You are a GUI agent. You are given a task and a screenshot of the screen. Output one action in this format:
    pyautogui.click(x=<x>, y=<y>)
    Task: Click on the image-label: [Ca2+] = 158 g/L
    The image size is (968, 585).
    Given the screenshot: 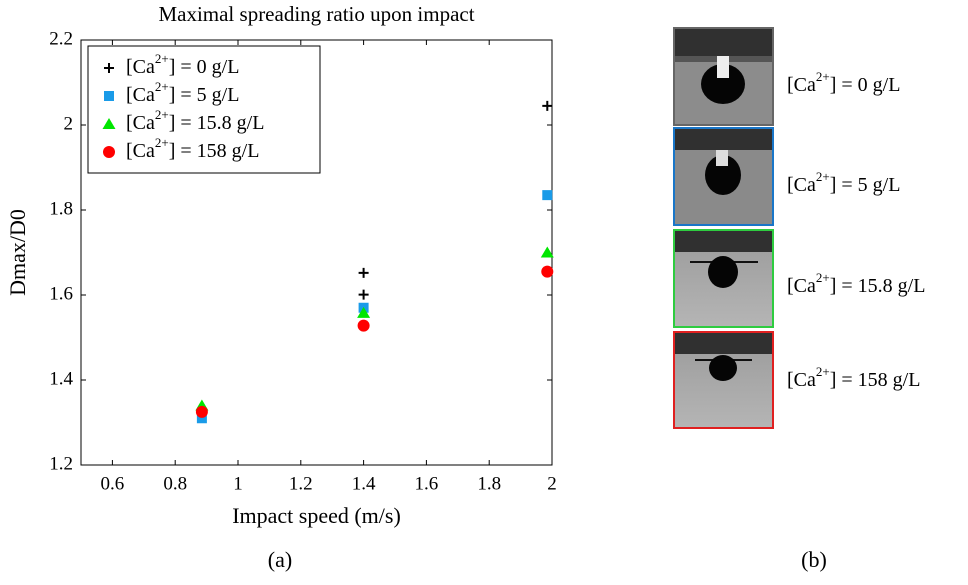 What is the action you would take?
    pyautogui.click(x=853, y=377)
    